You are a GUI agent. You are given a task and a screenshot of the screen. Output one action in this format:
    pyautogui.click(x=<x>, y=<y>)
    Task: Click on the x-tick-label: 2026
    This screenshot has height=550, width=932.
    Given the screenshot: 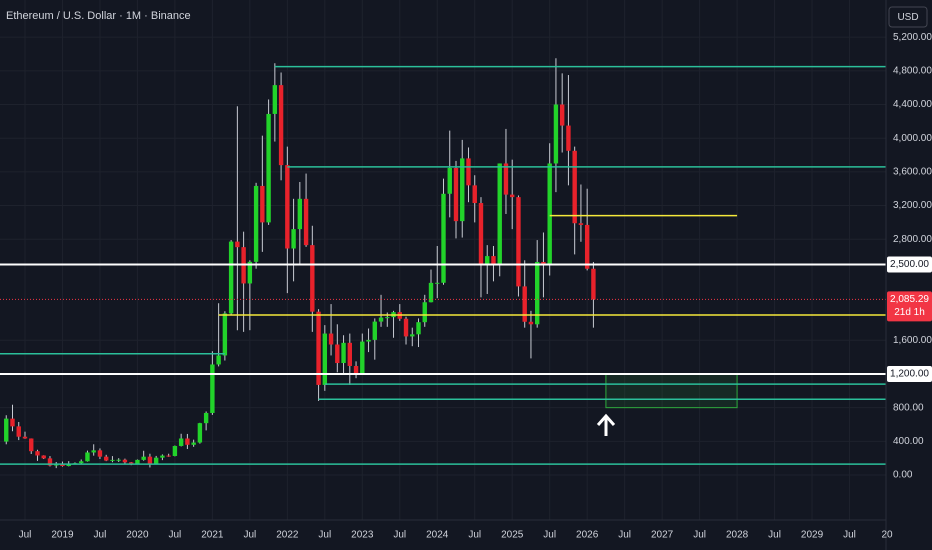 What is the action you would take?
    pyautogui.click(x=587, y=535)
    